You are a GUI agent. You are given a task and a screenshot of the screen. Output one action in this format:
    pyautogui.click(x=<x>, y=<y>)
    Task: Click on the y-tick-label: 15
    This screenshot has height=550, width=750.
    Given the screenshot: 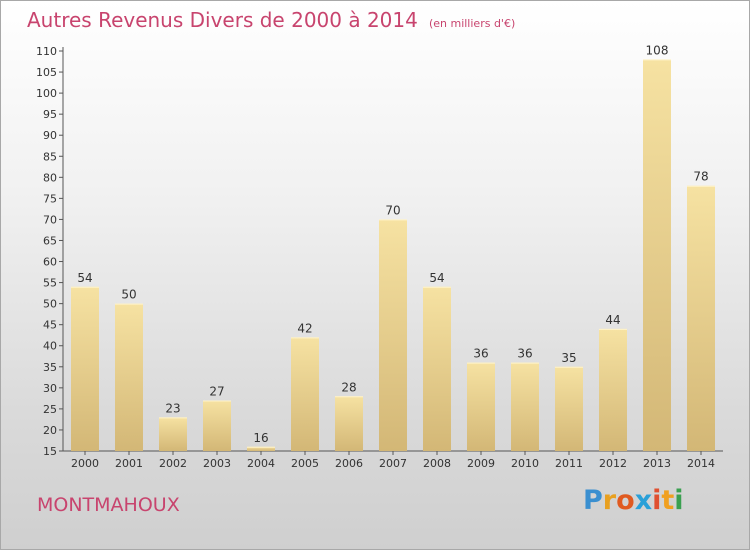 What is the action you would take?
    pyautogui.click(x=50, y=451)
    